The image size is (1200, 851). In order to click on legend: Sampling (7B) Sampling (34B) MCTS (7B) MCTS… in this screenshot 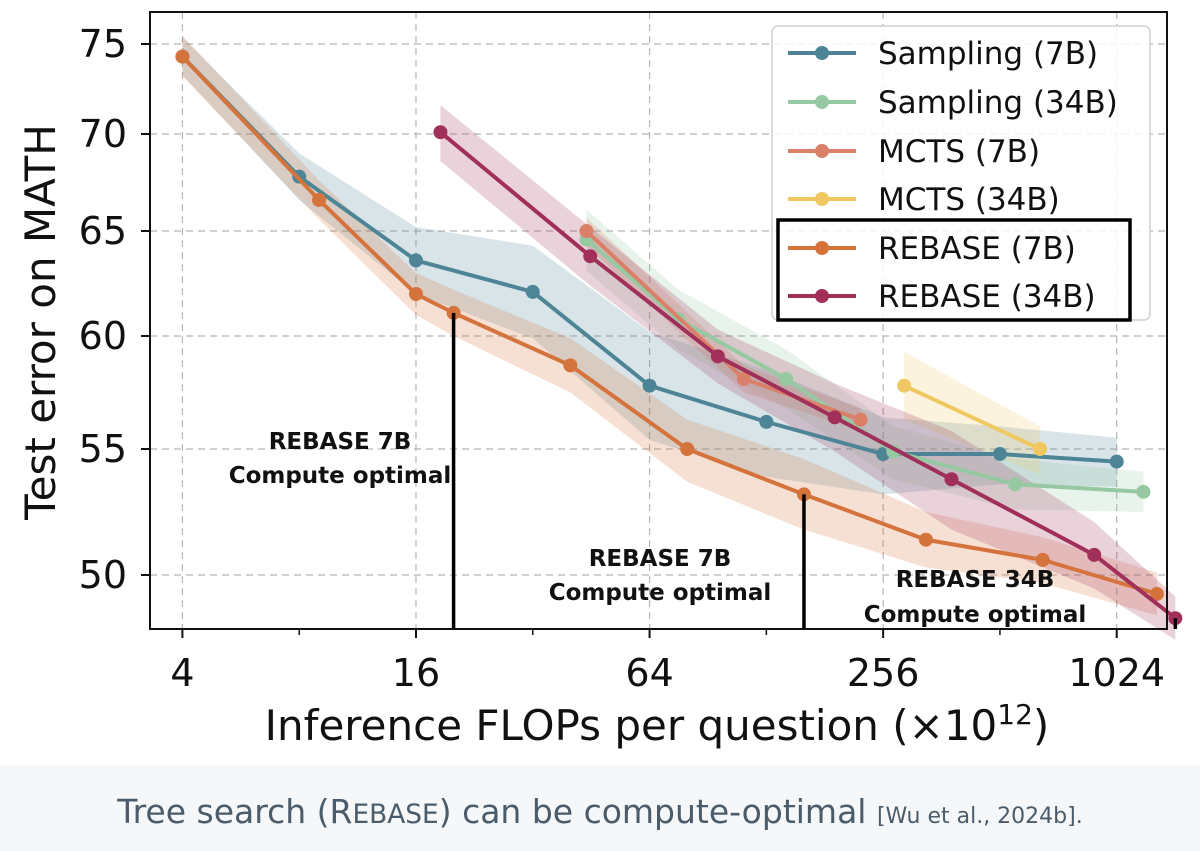, I will do `click(961, 173)`.